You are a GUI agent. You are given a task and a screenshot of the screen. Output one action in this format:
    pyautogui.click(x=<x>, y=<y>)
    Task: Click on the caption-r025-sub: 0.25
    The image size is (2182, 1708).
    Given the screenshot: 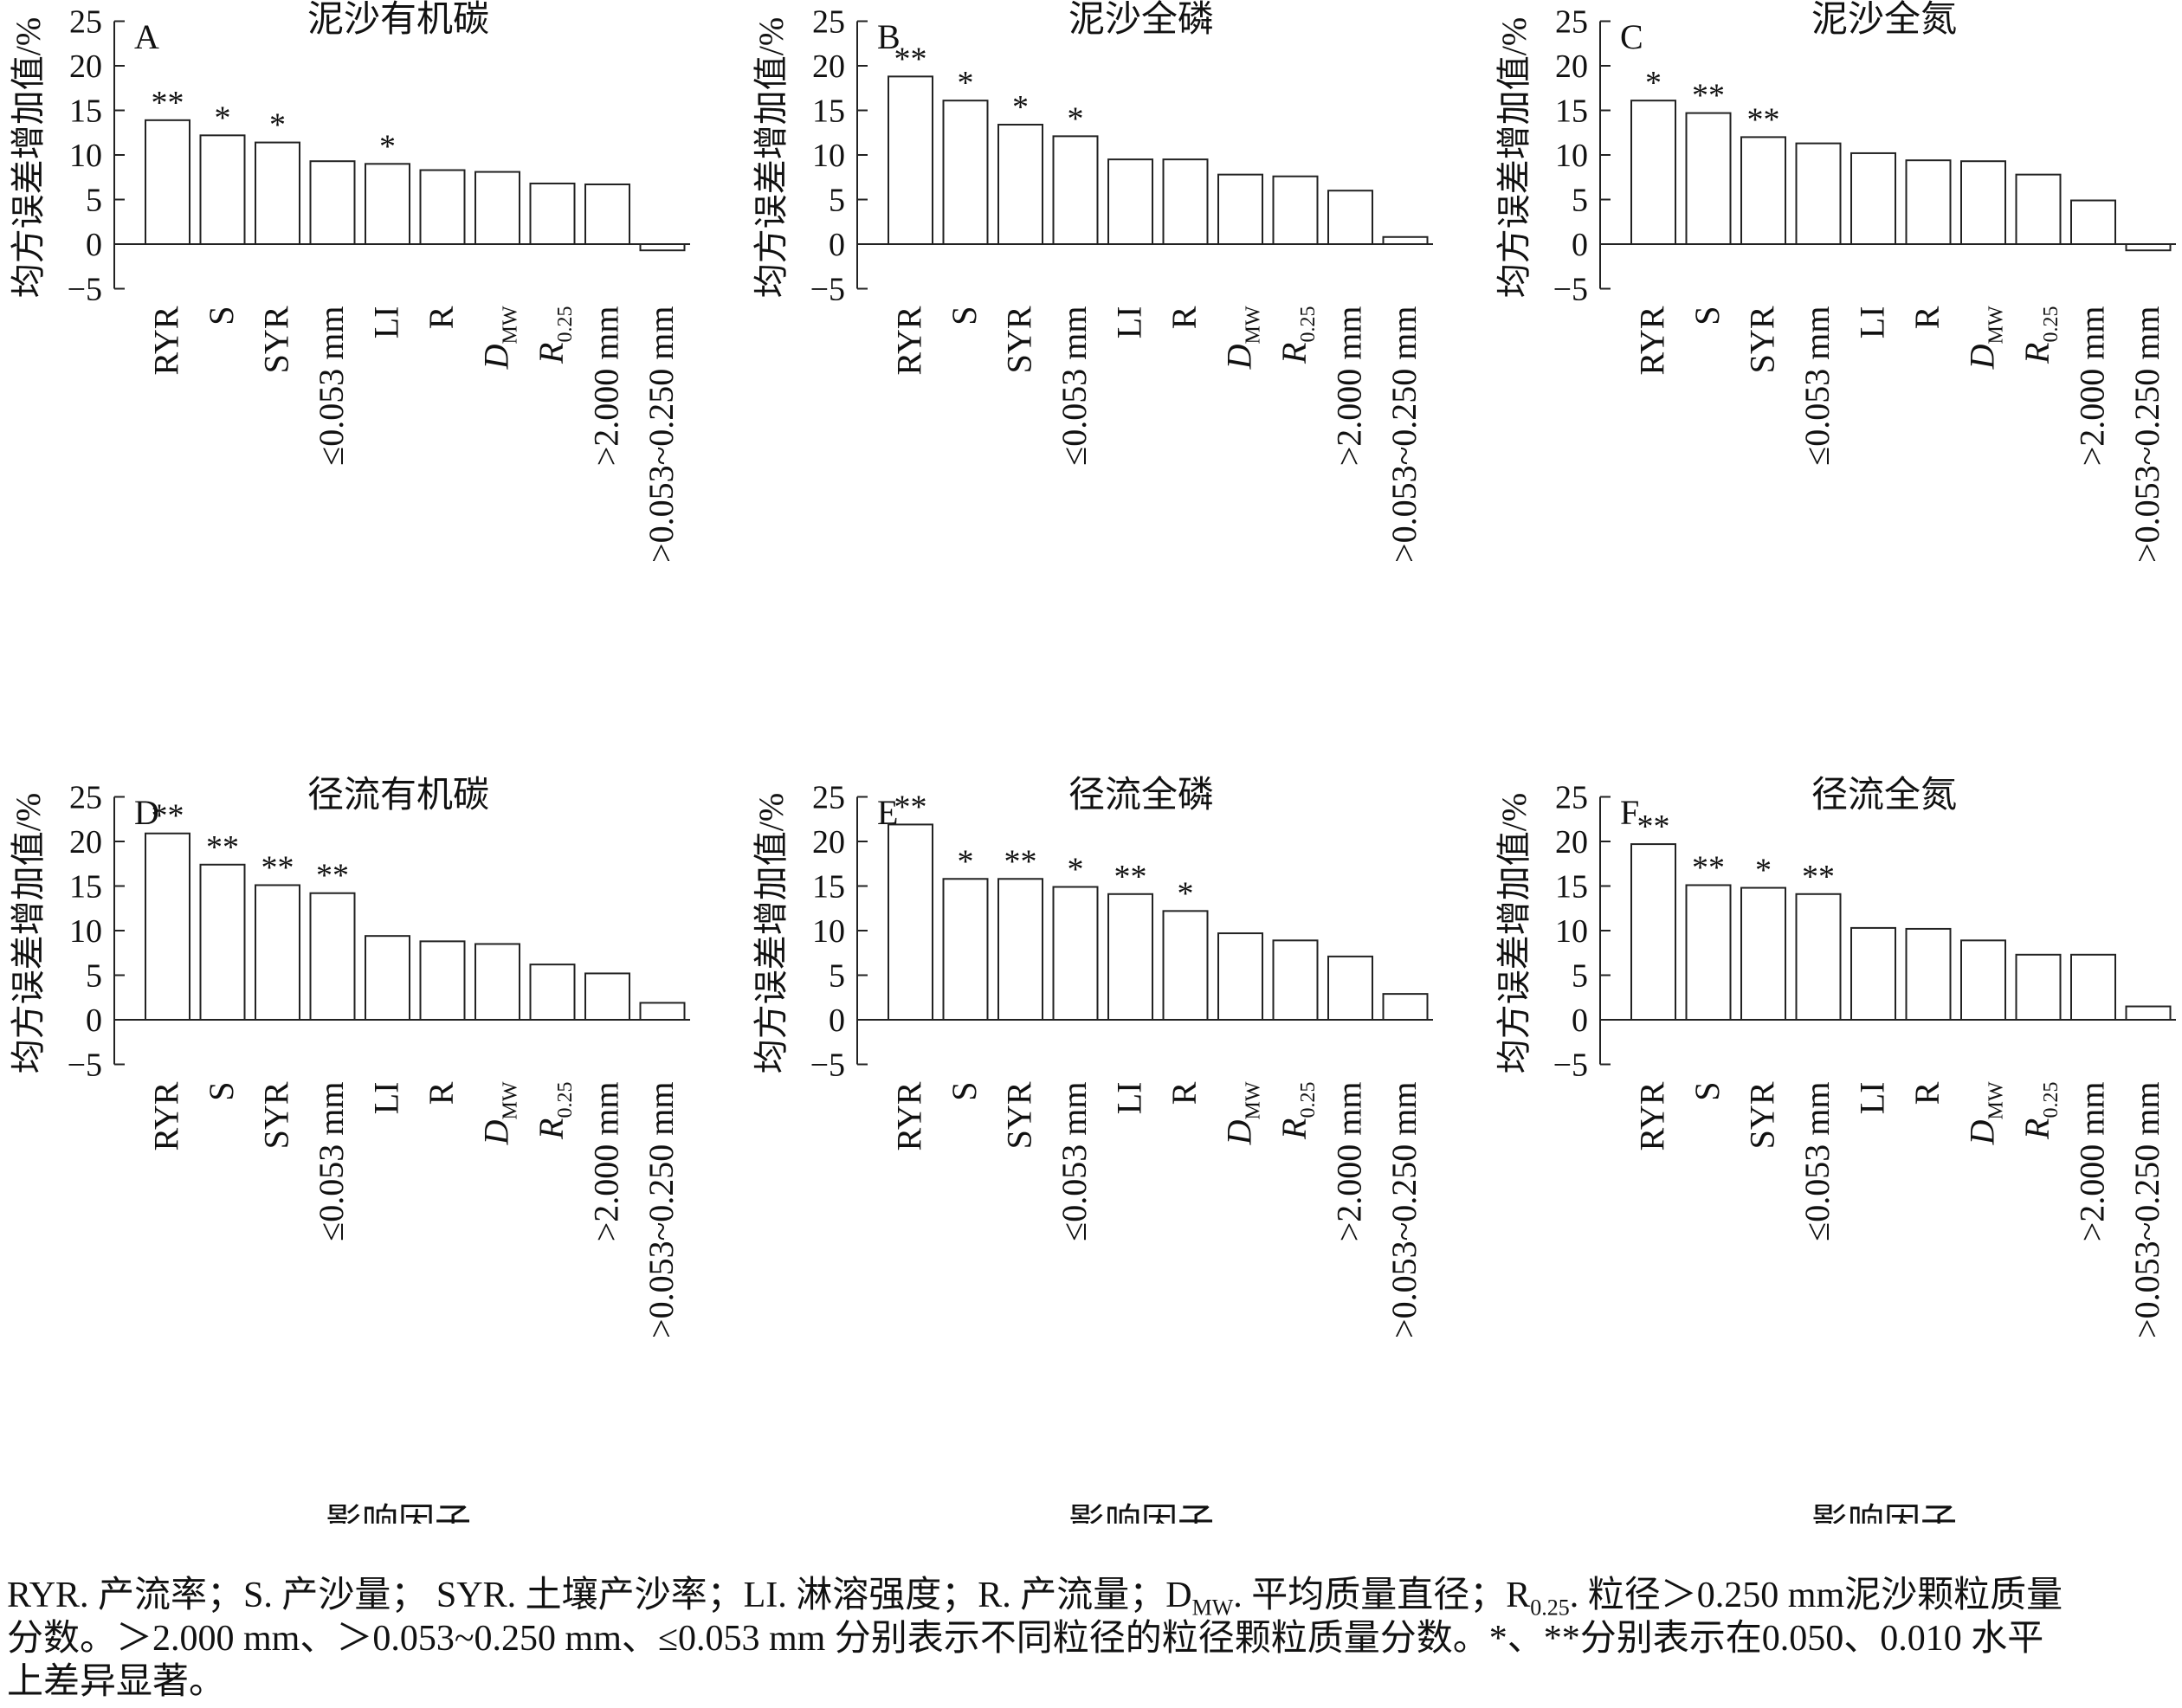 What is the action you would take?
    pyautogui.click(x=1550, y=1608)
    